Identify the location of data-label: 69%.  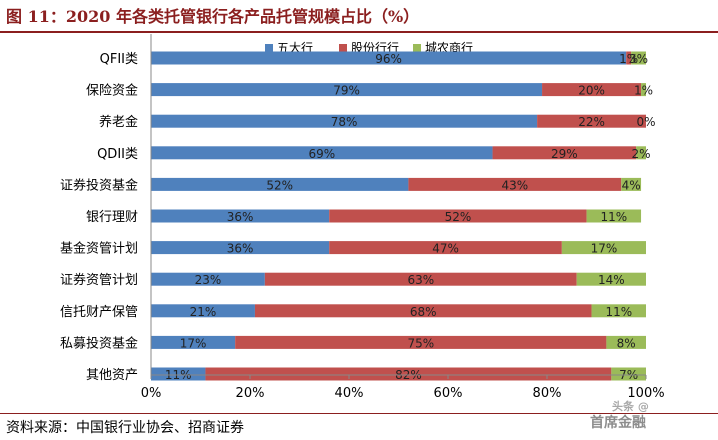
(321, 154).